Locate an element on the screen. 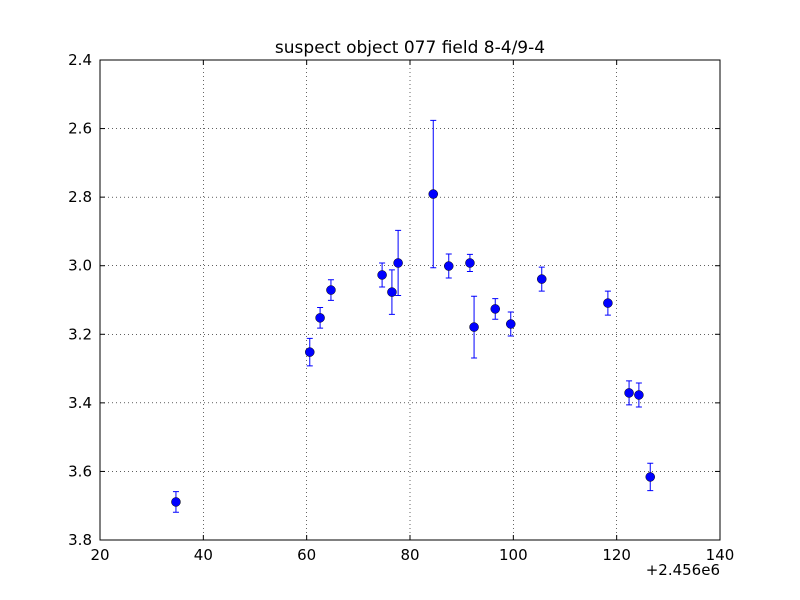 The width and height of the screenshot is (800, 600). x-tick-label: 80 is located at coordinates (409, 555).